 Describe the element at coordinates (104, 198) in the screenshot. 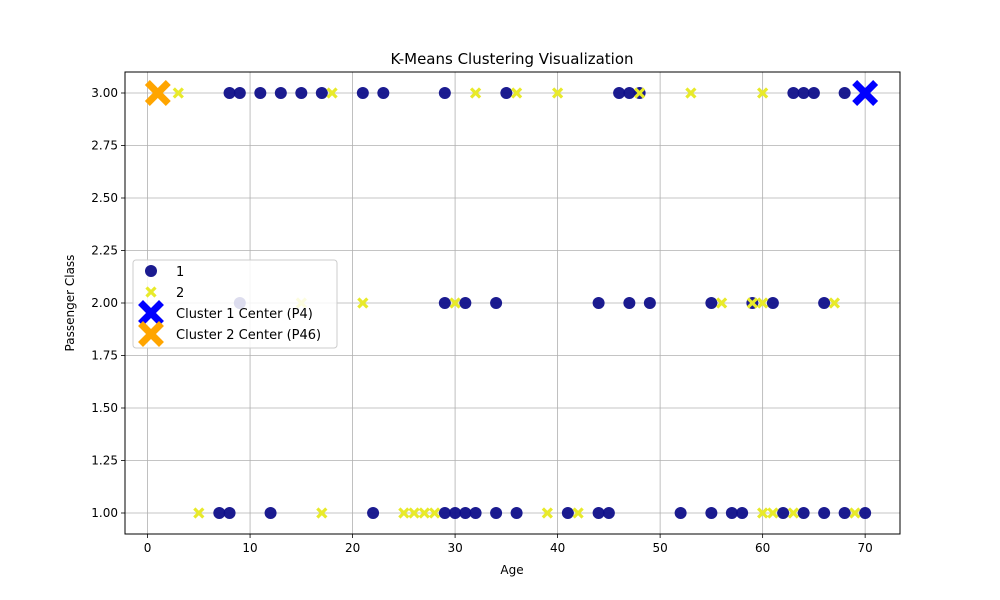

I see `y-tick-label: 2.50` at that location.